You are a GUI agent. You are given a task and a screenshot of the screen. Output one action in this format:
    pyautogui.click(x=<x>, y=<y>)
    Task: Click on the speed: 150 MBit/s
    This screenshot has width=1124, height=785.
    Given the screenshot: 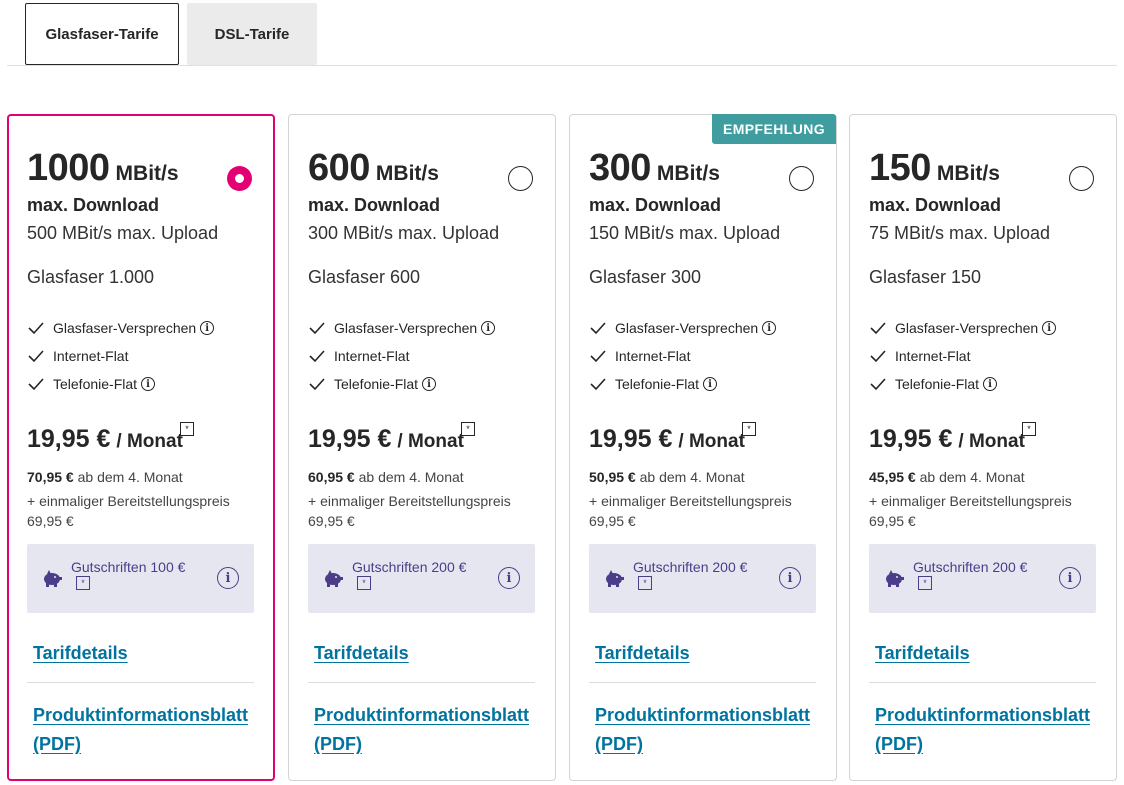 What is the action you would take?
    pyautogui.click(x=934, y=168)
    